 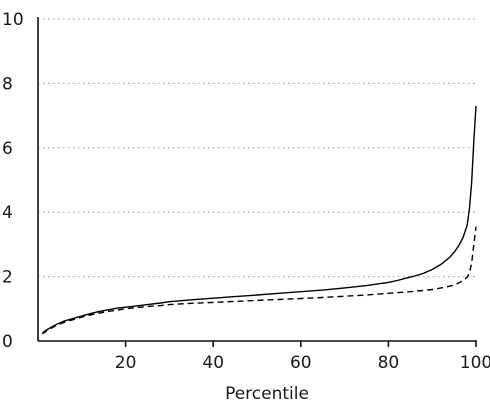 What do you see at coordinates (213, 363) in the screenshot?
I see `x-tick-label: 40` at bounding box center [213, 363].